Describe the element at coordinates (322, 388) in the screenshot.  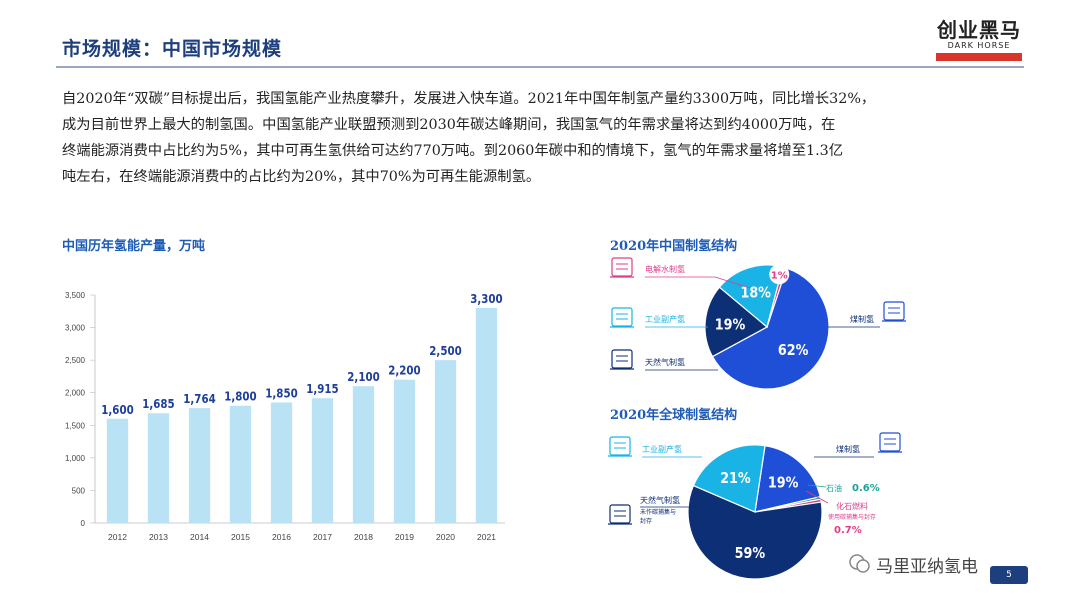
I see `bar-value-label: 1,915` at that location.